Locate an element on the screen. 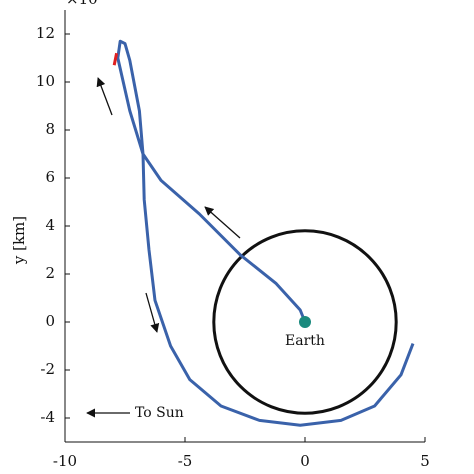 This screenshot has height=474, width=474. y-tick-label: 12 is located at coordinates (45, 33).